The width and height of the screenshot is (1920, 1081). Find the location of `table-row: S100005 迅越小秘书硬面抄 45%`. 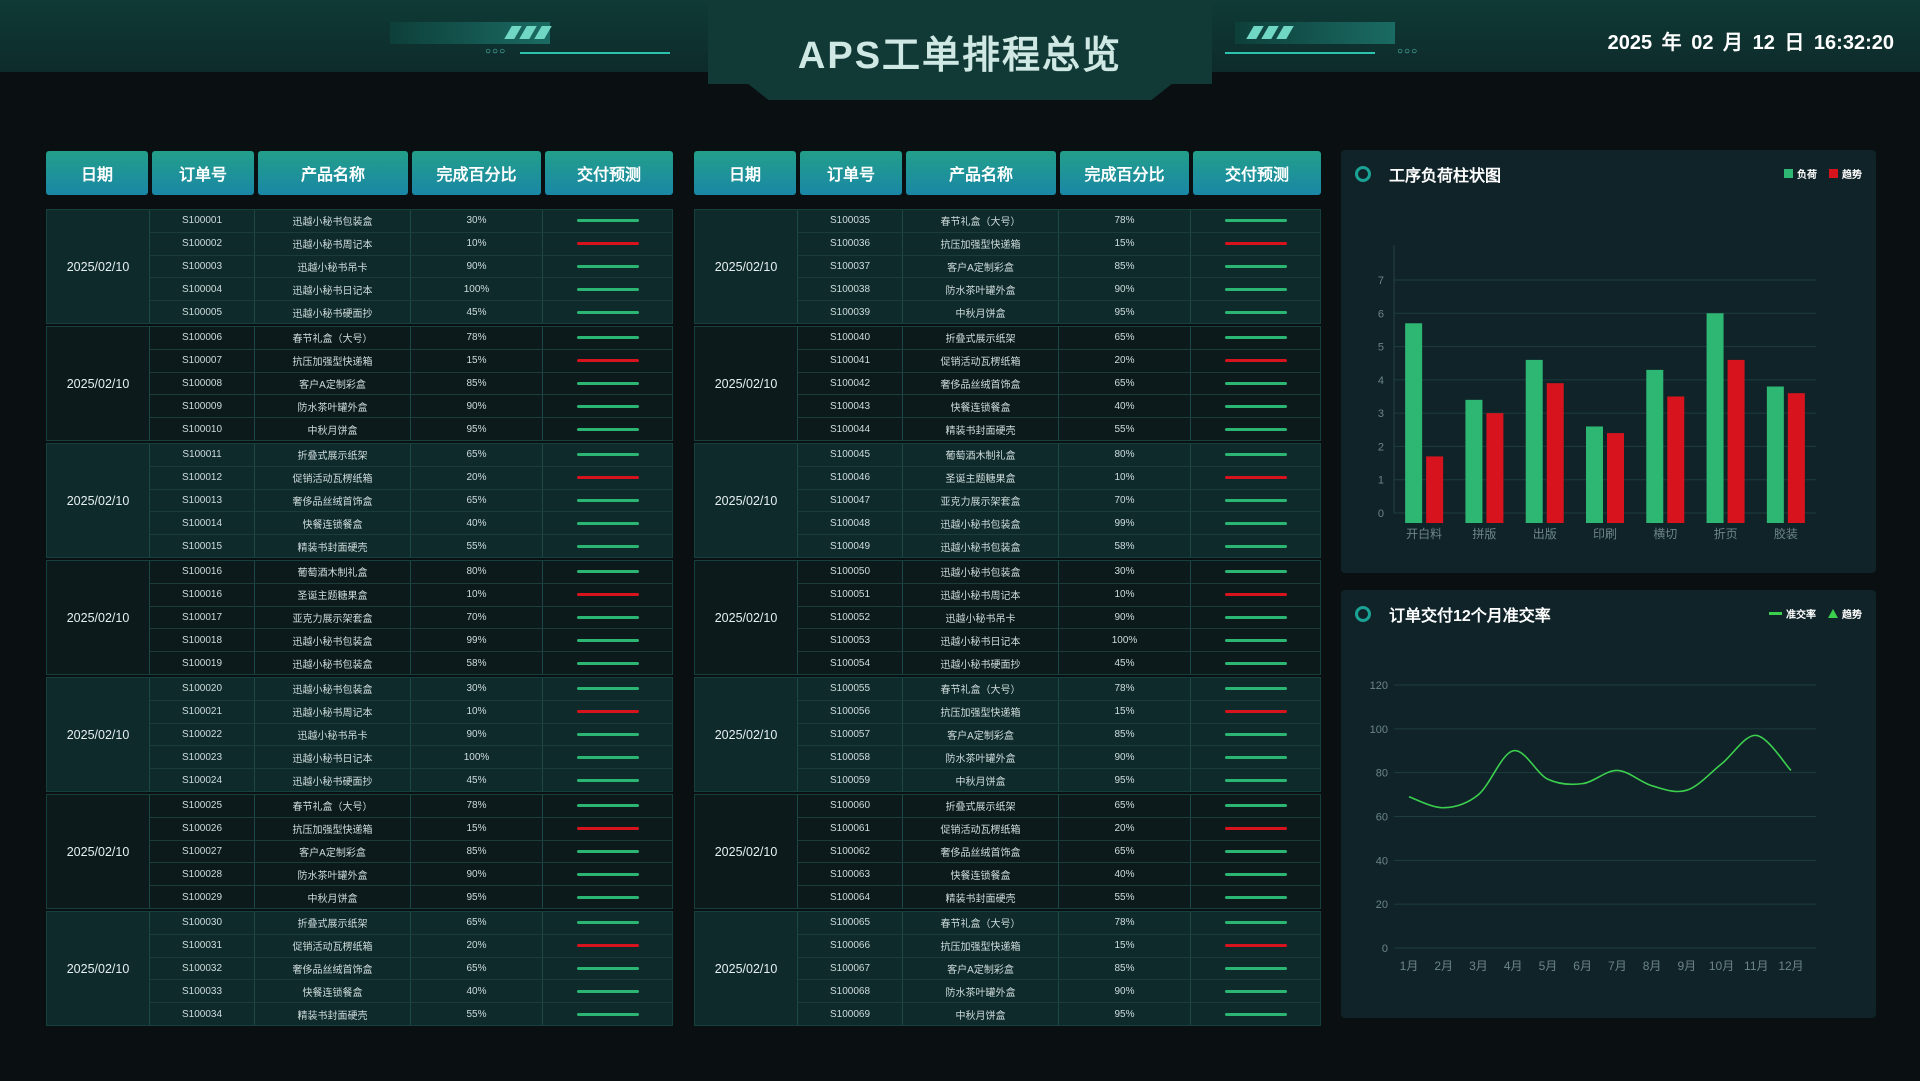

table-row: S100005 迅越小秘书硬面抄 45% is located at coordinates (411, 312).